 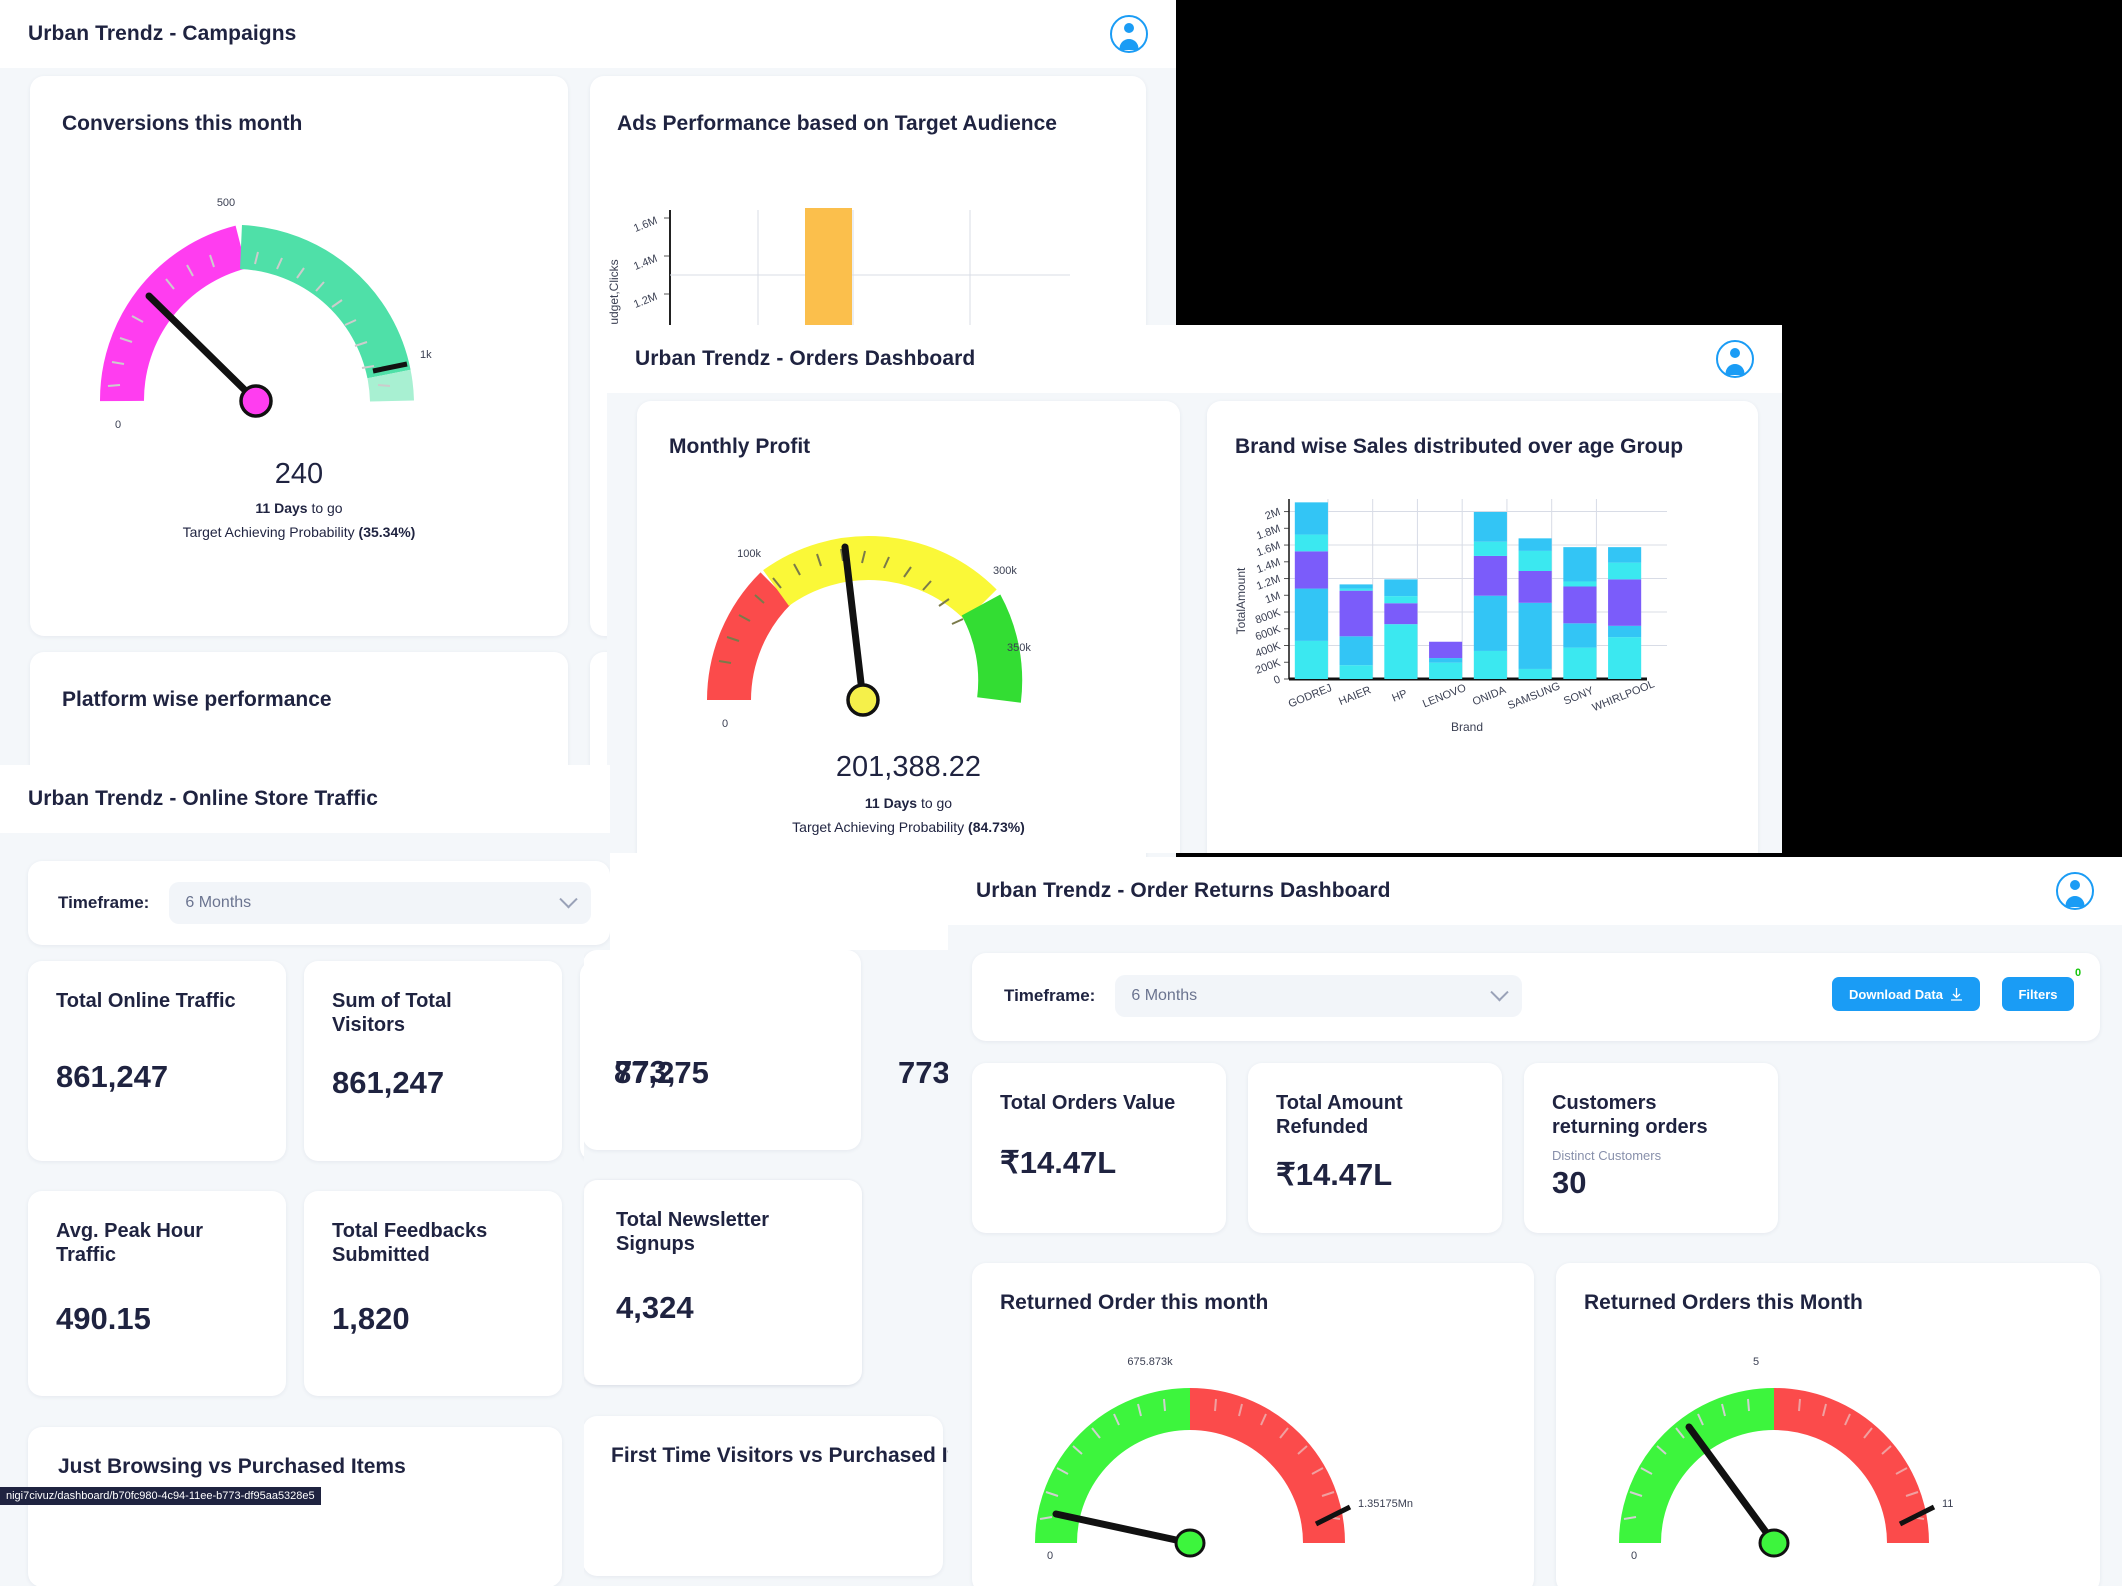 What do you see at coordinates (130, 1243) in the screenshot?
I see `kpi-label: Avg. Peak Hour Traffic` at bounding box center [130, 1243].